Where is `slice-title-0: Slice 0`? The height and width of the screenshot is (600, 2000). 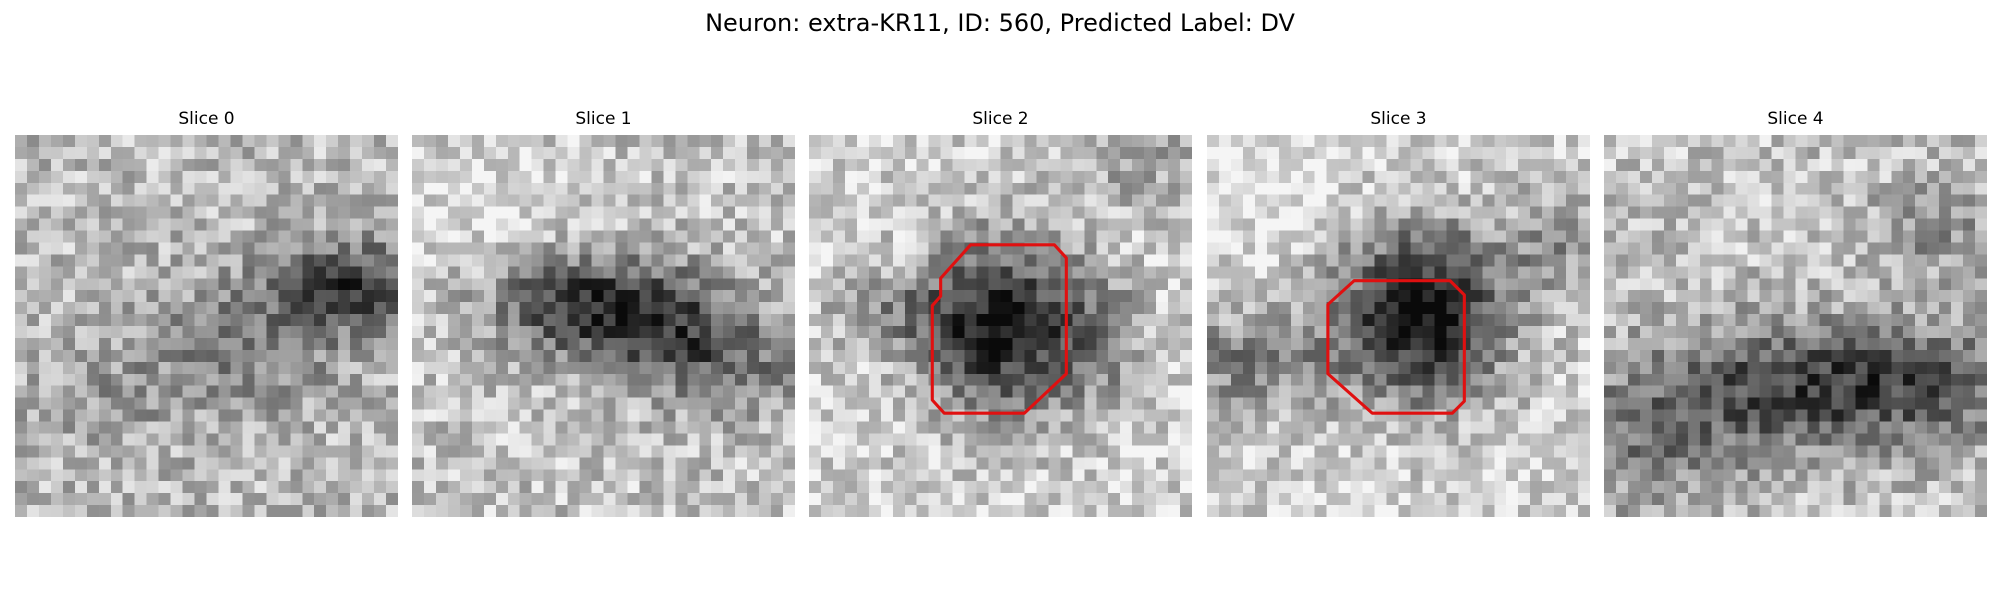 slice-title-0: Slice 0 is located at coordinates (206, 119).